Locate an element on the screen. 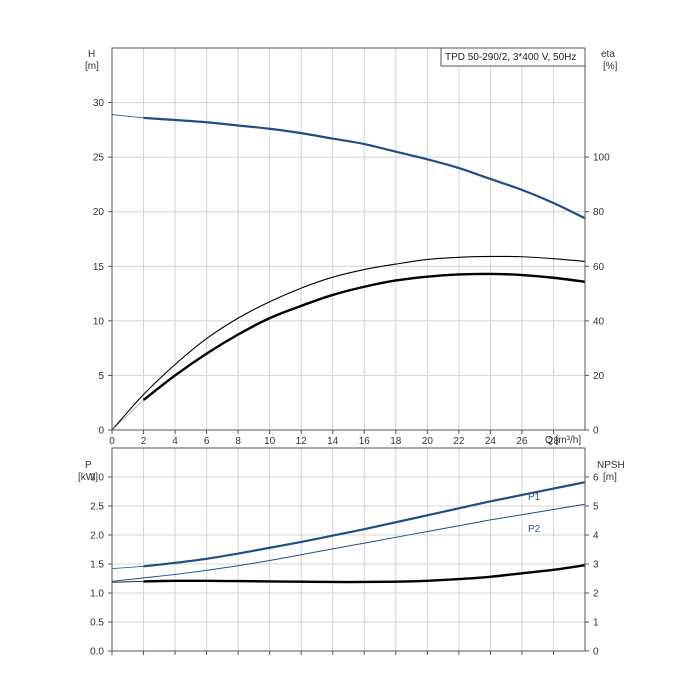 This screenshot has width=700, height=700. npsh-tick-label: 0 is located at coordinates (596, 652).